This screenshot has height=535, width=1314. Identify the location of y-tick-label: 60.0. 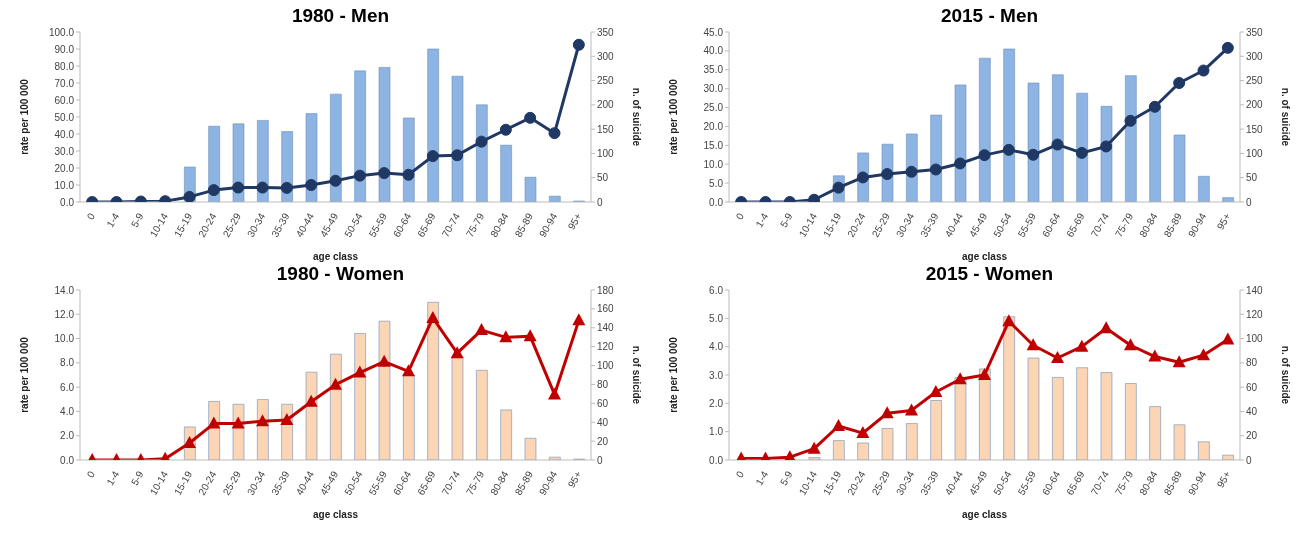
(64, 100).